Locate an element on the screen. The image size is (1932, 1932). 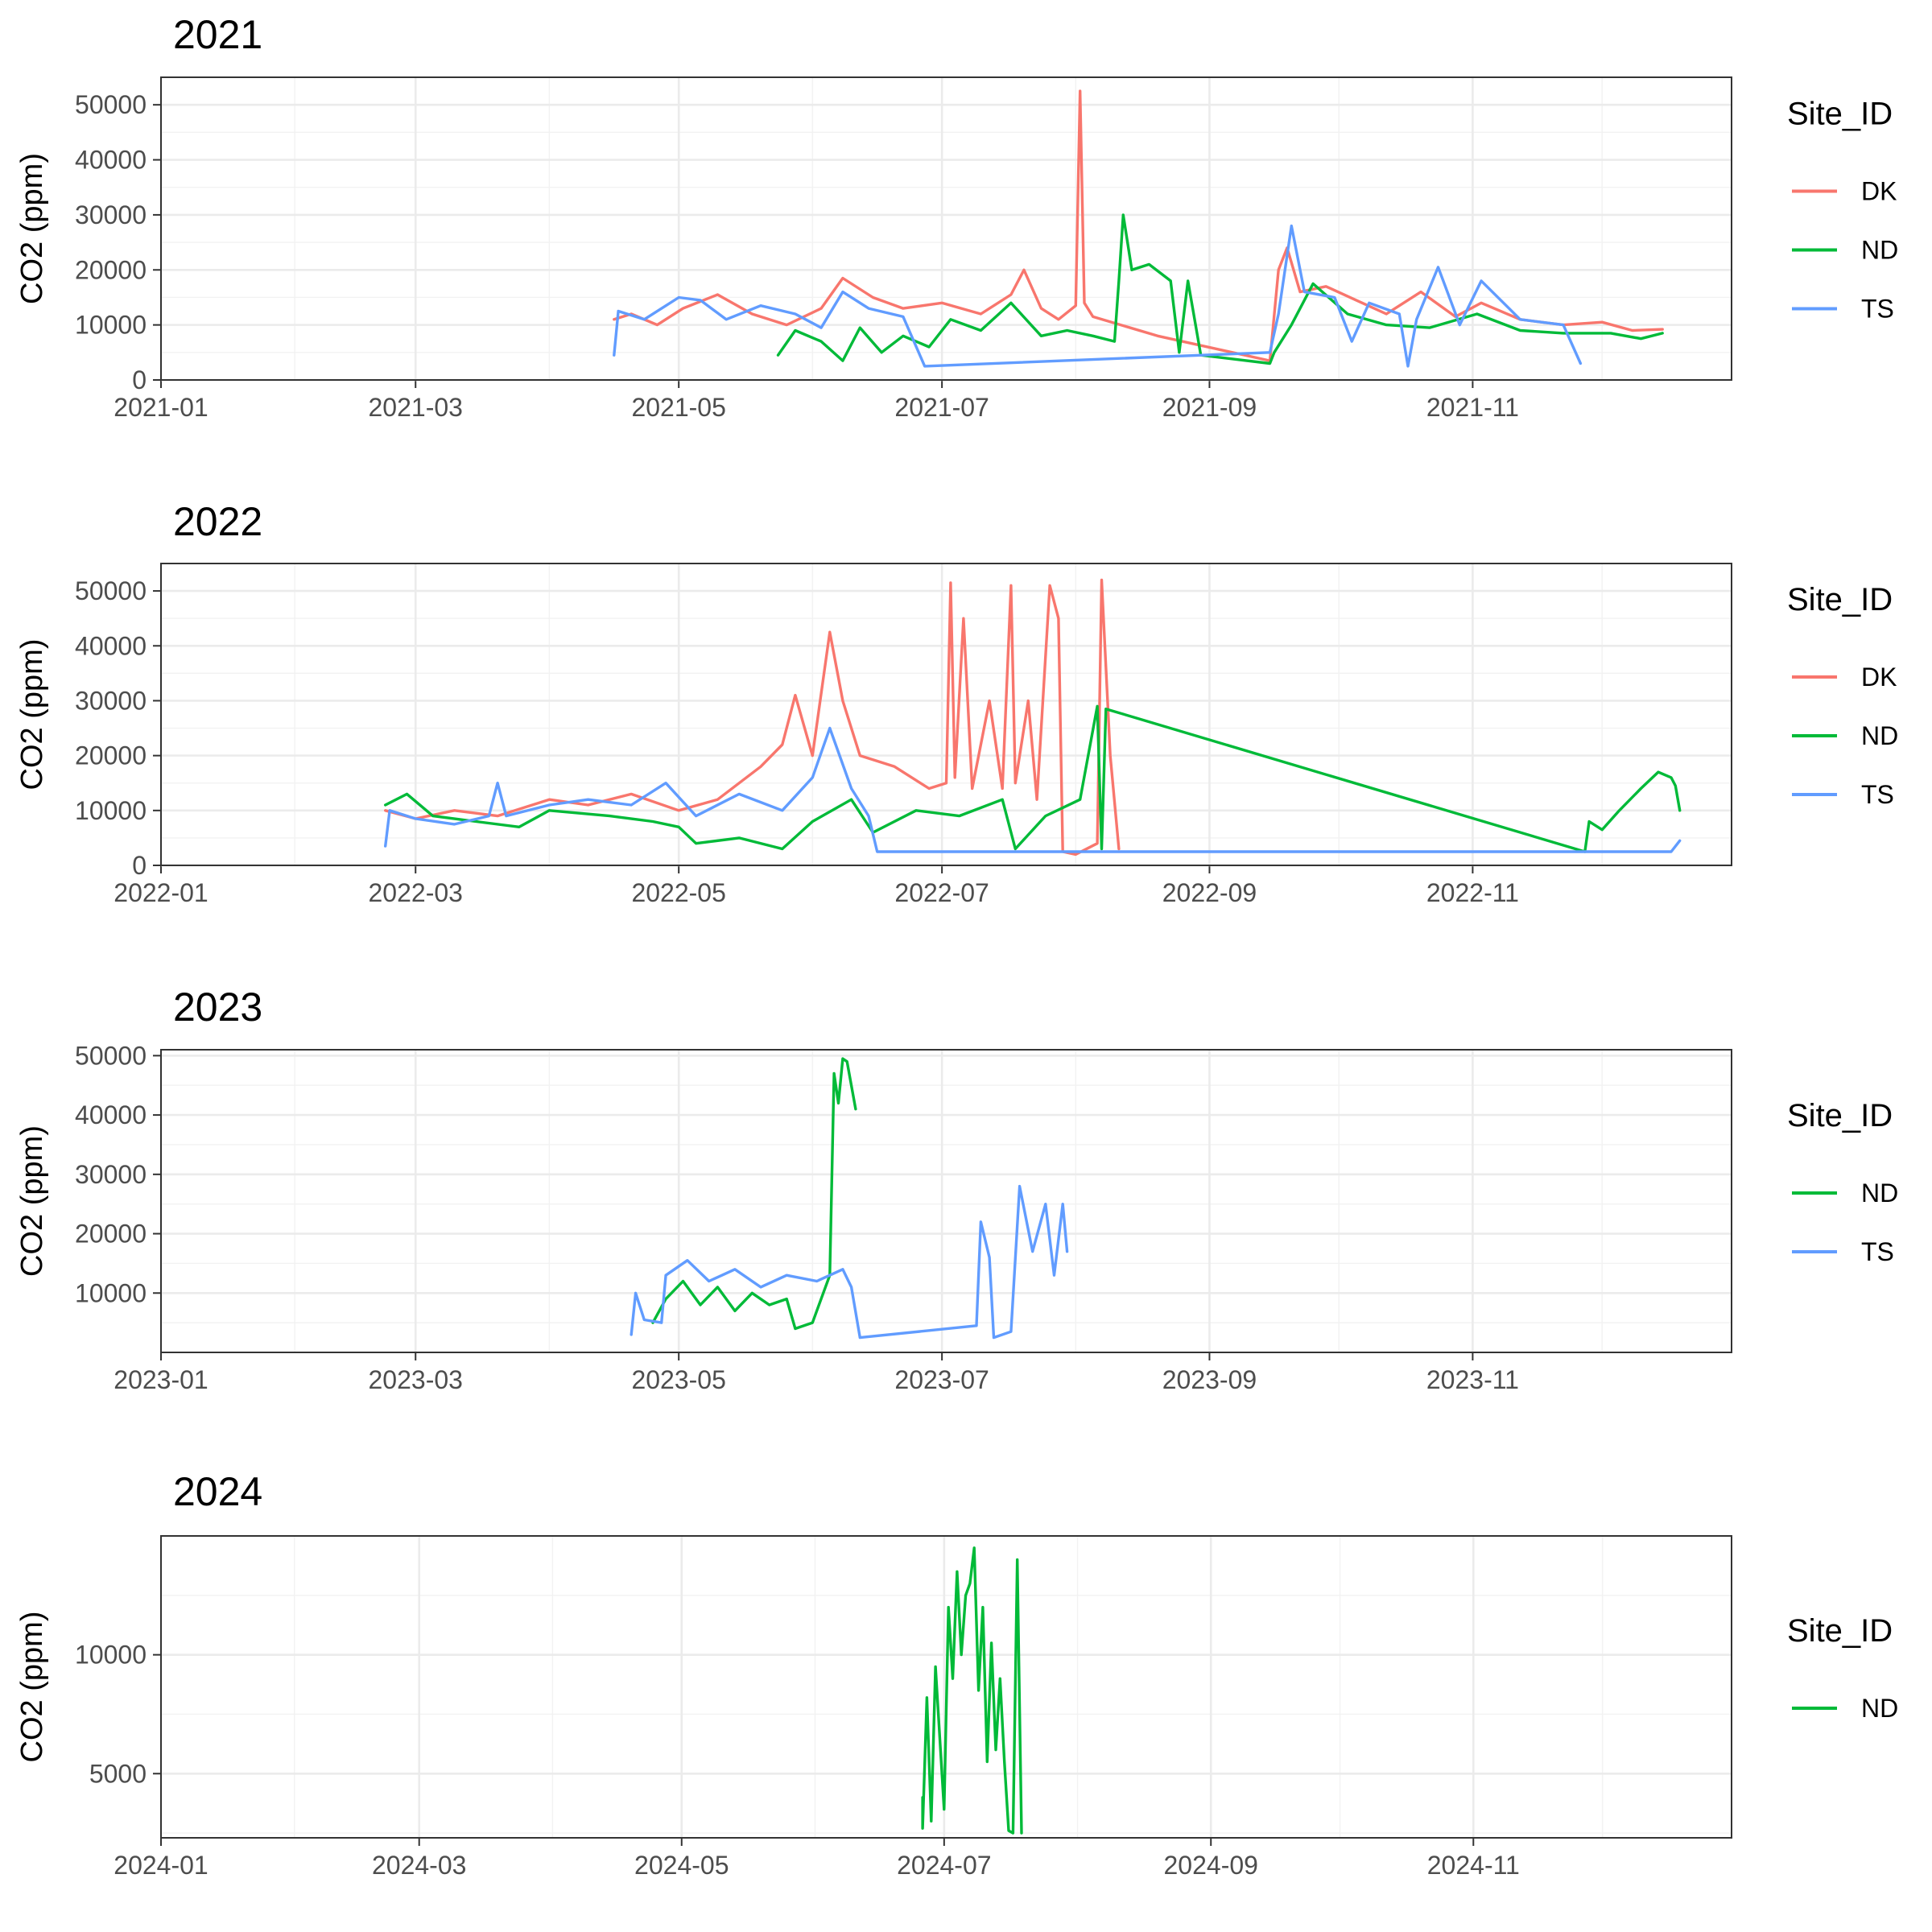
x-tick-label: 2021-05 is located at coordinates (678, 407).